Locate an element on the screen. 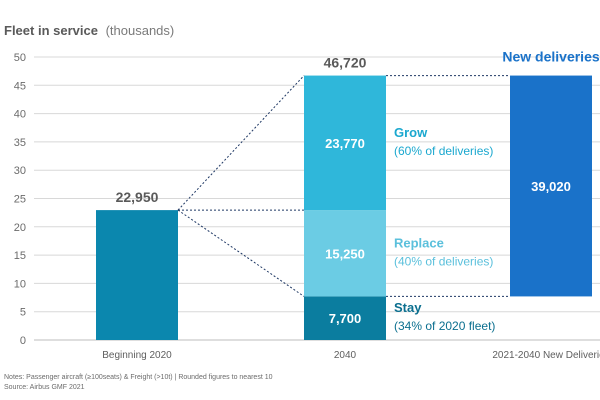 This screenshot has height=400, width=600. bar-2040-stay is located at coordinates (345, 318).